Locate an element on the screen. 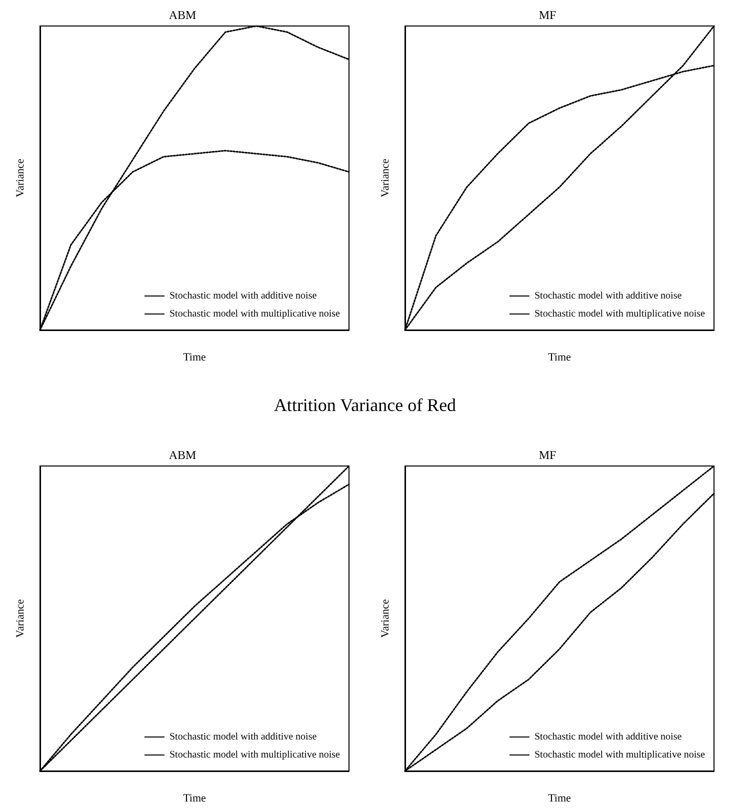 This screenshot has width=730, height=811. text: Attrition Variance of Red is located at coordinates (365, 405).